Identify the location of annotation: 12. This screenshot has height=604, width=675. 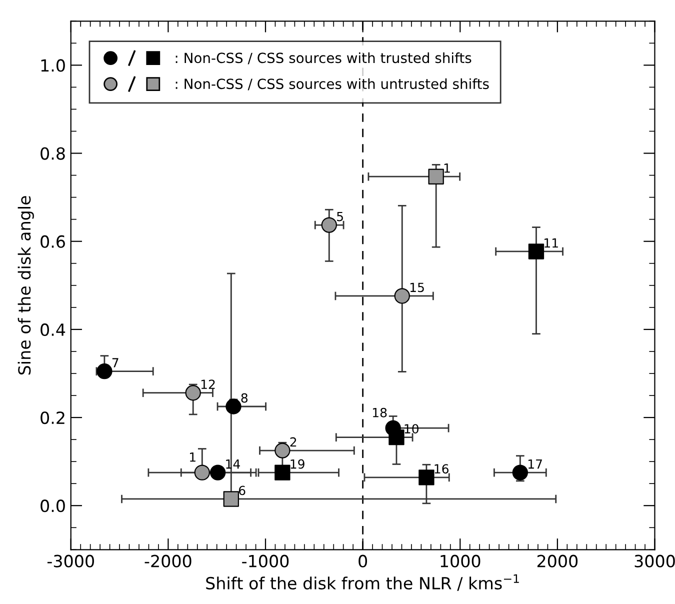
(208, 384).